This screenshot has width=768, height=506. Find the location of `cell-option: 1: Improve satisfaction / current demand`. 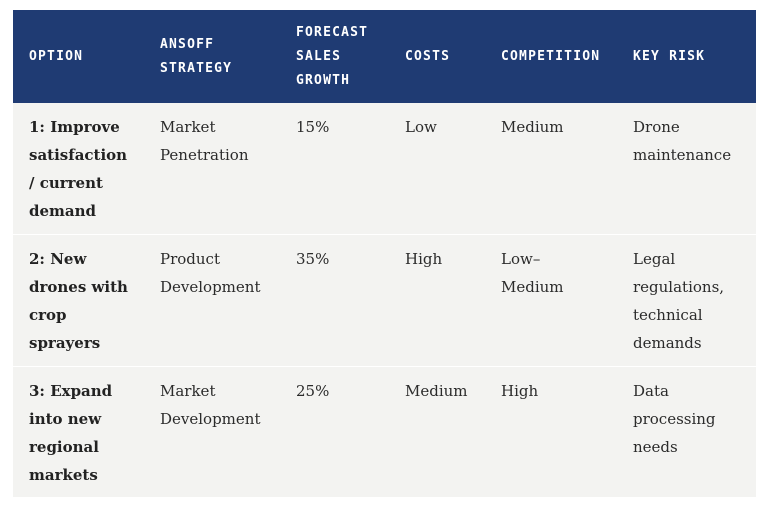

cell-option: 1: Improve satisfaction / current demand is located at coordinates (78, 168).